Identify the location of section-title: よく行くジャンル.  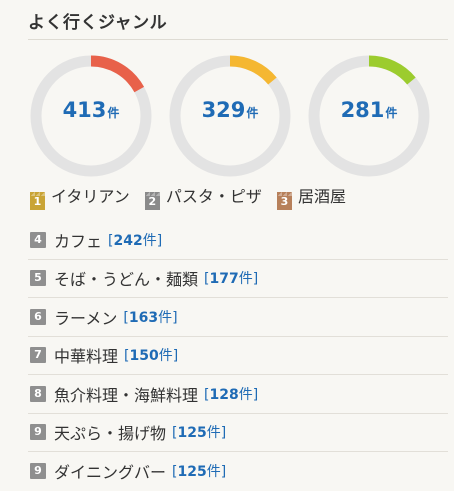
(98, 23).